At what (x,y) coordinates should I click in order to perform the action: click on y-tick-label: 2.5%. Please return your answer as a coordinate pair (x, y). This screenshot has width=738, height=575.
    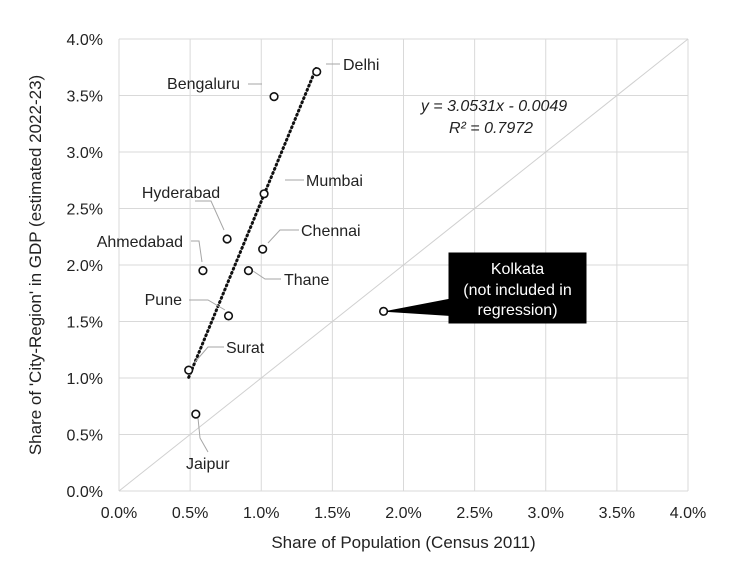
    Looking at the image, I should click on (85, 210).